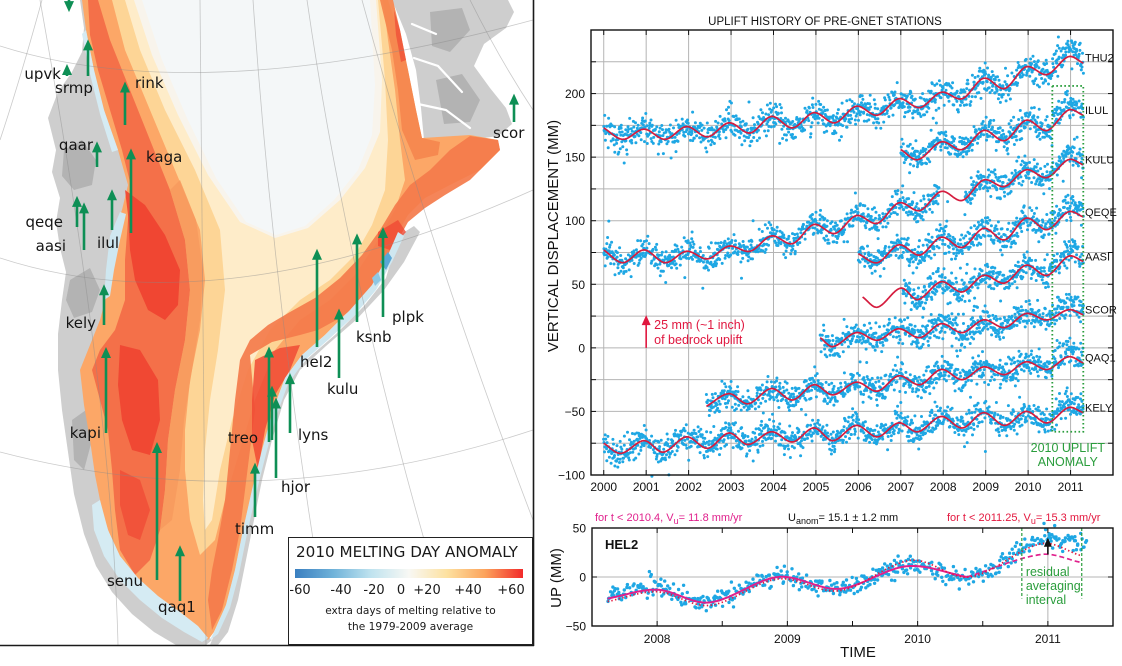  I want to click on legend-tick-label: -40, so click(341, 590).